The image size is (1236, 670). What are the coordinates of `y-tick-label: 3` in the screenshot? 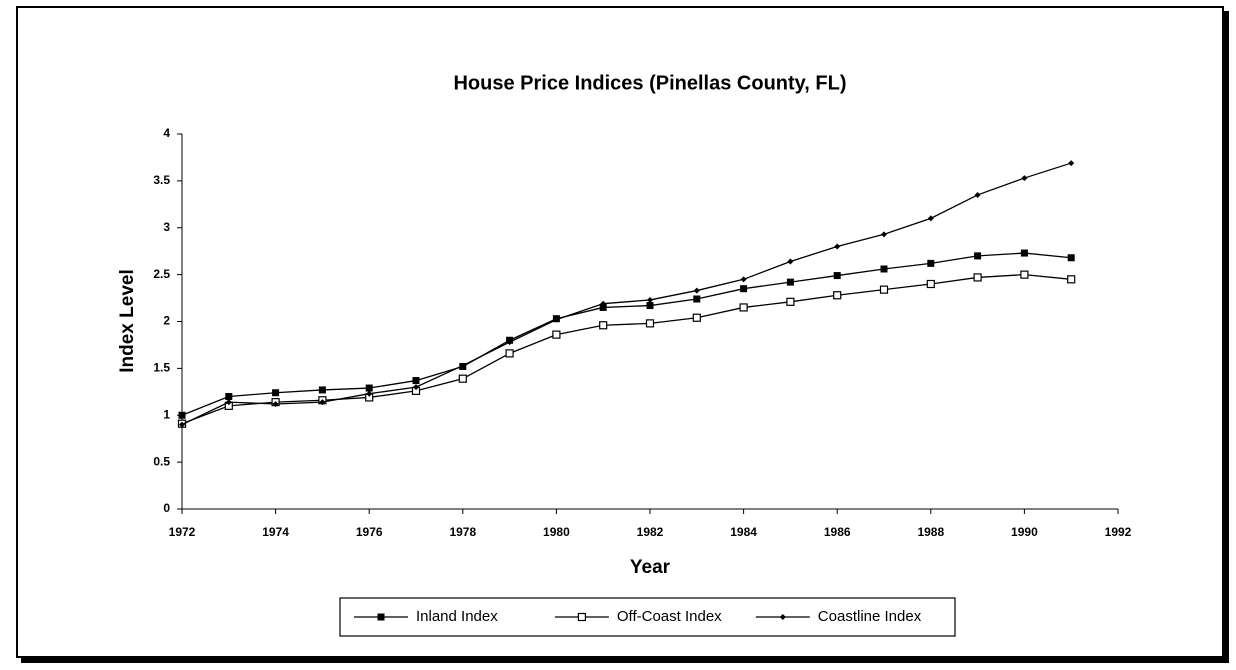 It's located at (166, 227).